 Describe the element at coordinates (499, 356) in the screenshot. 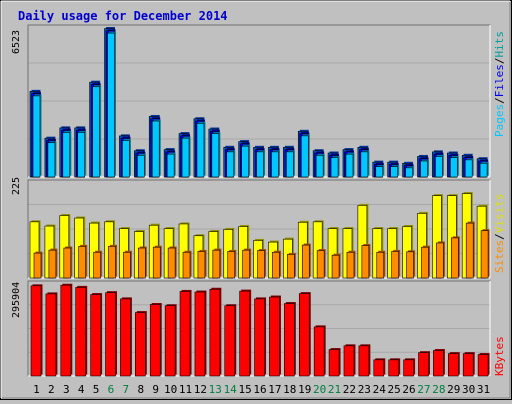

I see `bot-legend: KBytes` at that location.